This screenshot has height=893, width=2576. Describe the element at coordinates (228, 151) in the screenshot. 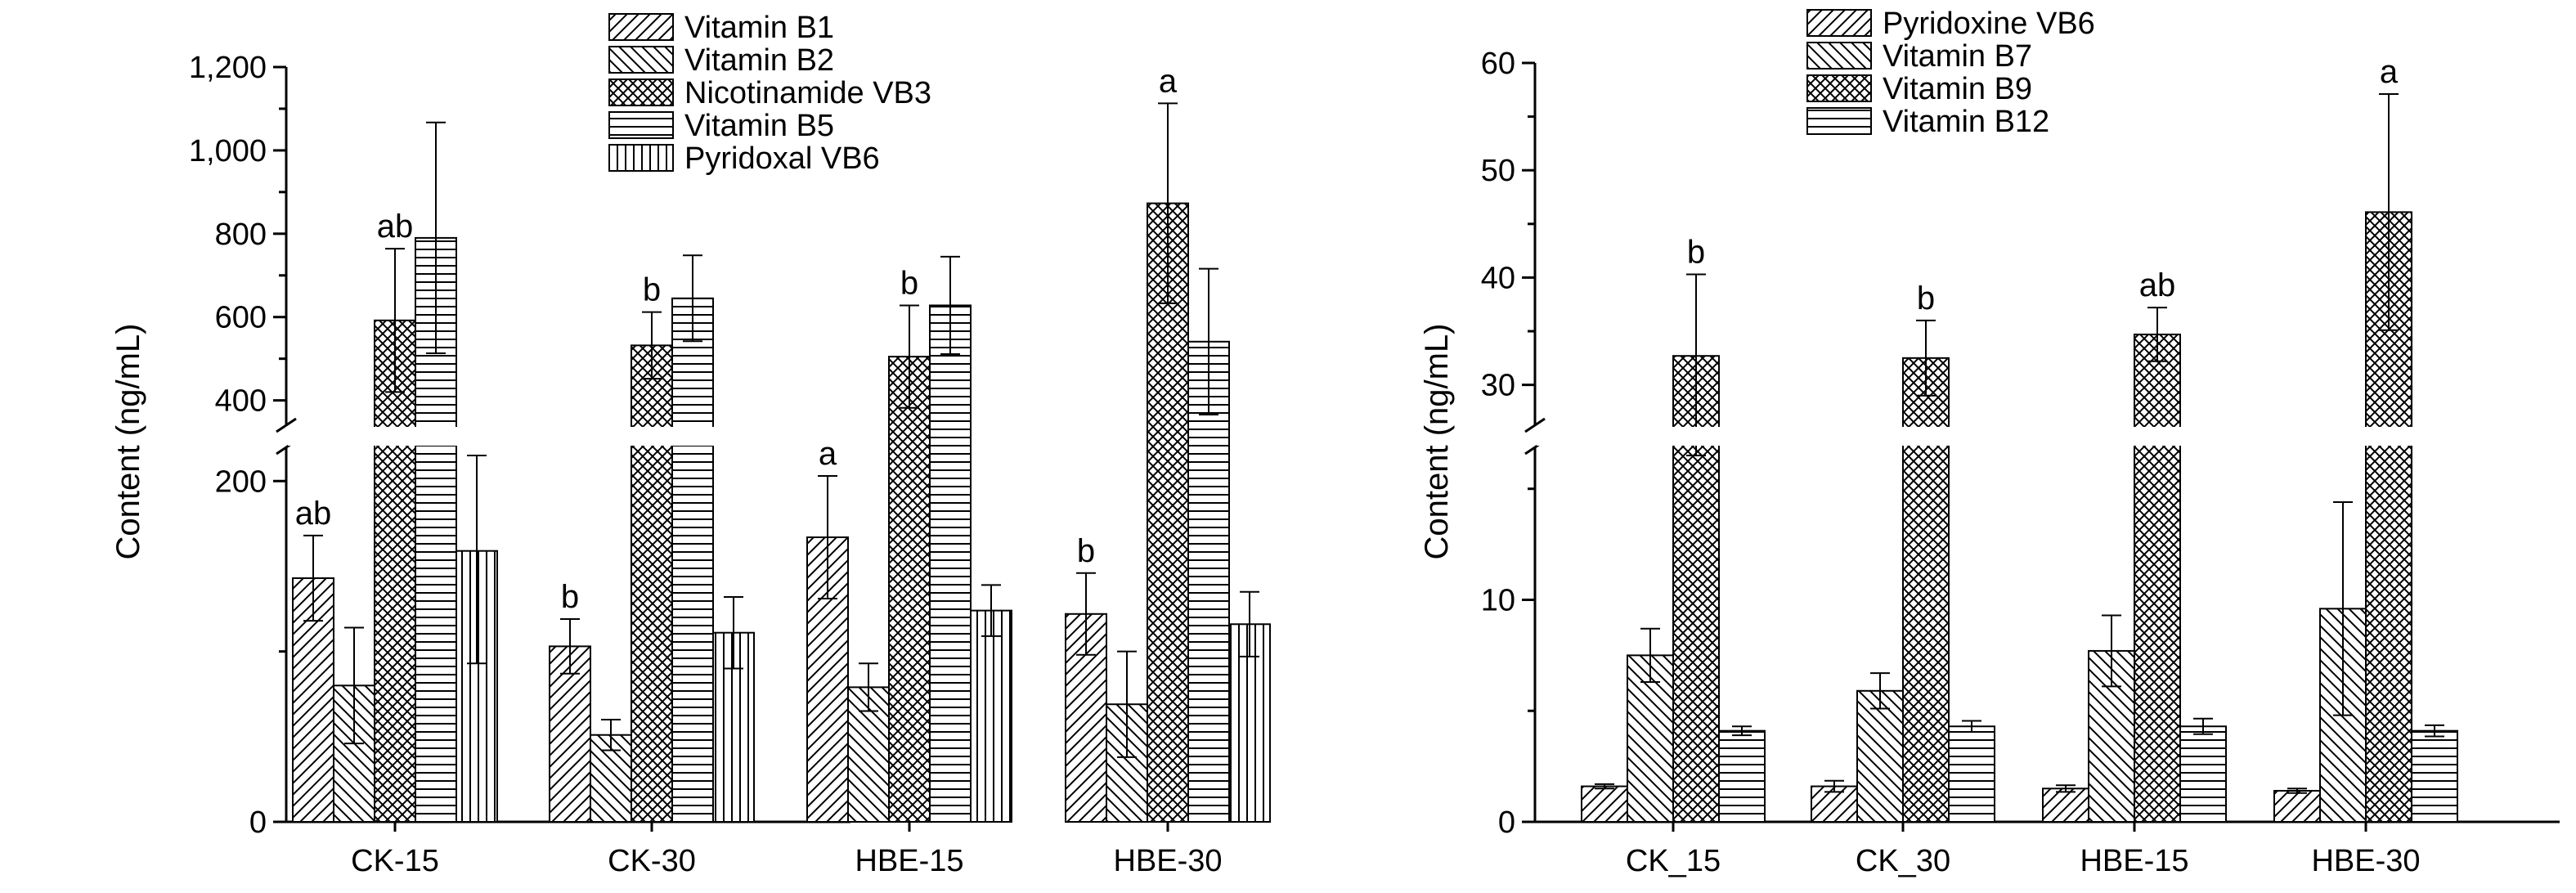

I see `y-tick-label: 1,000` at that location.